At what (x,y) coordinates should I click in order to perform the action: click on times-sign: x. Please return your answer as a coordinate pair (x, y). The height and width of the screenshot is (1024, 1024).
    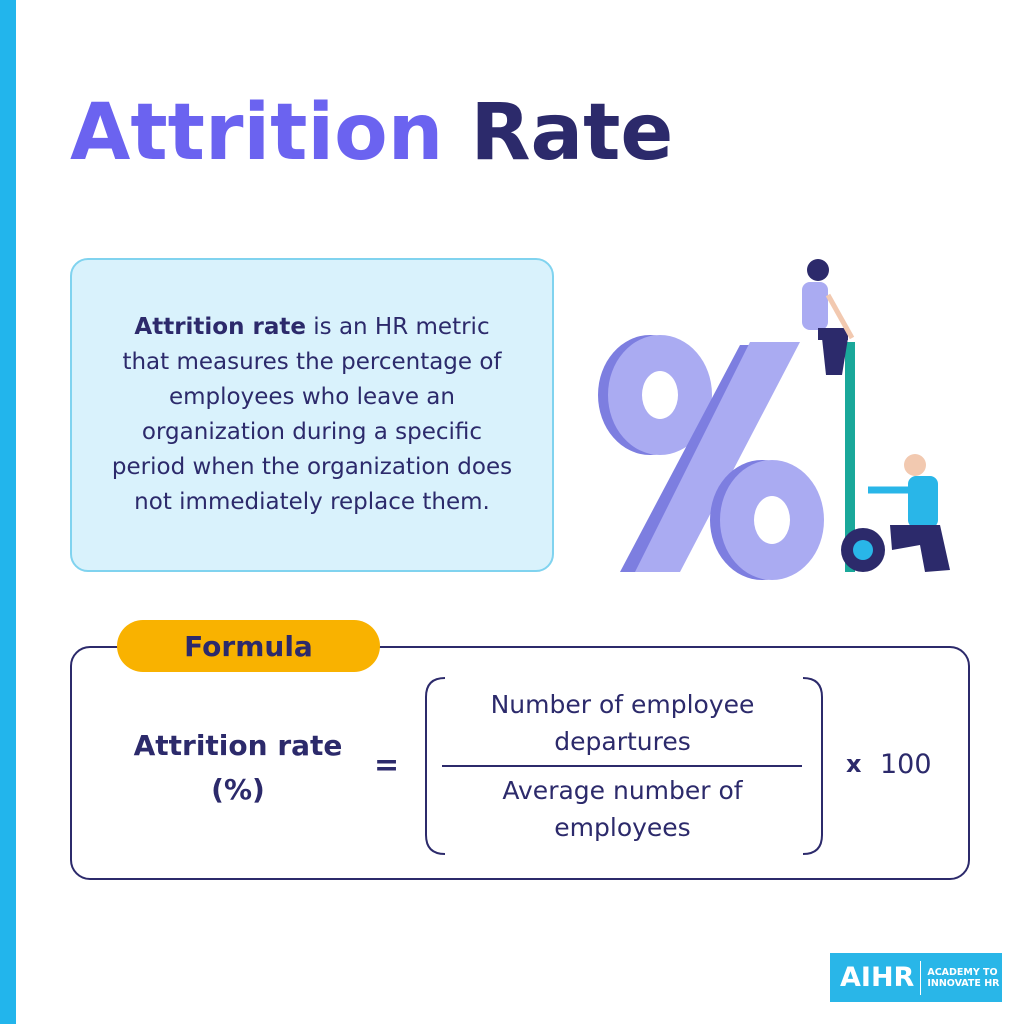
    Looking at the image, I should click on (854, 764).